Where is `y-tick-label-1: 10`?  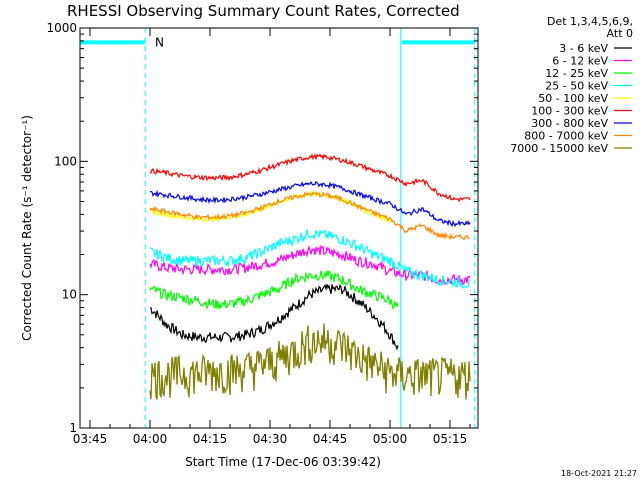 y-tick-label-1: 10 is located at coordinates (69, 295).